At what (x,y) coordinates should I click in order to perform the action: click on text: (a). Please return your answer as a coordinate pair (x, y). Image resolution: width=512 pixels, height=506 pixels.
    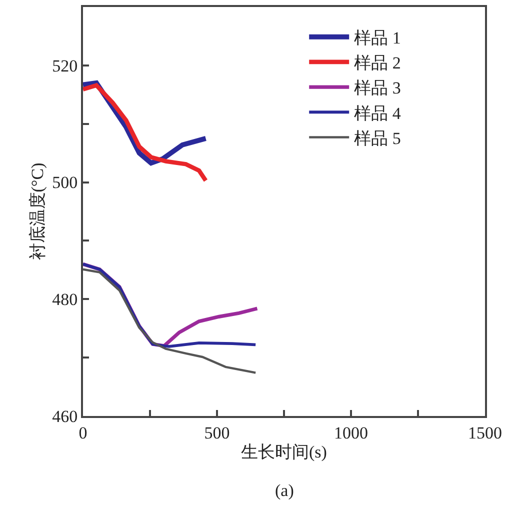
    Looking at the image, I should click on (284, 490).